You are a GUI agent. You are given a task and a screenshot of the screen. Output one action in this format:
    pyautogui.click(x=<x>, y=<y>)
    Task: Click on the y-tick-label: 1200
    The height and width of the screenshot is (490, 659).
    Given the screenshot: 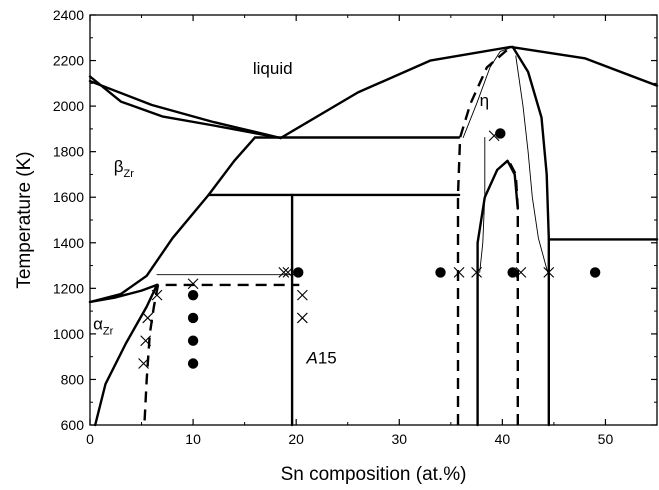 What is the action you would take?
    pyautogui.click(x=68, y=288)
    